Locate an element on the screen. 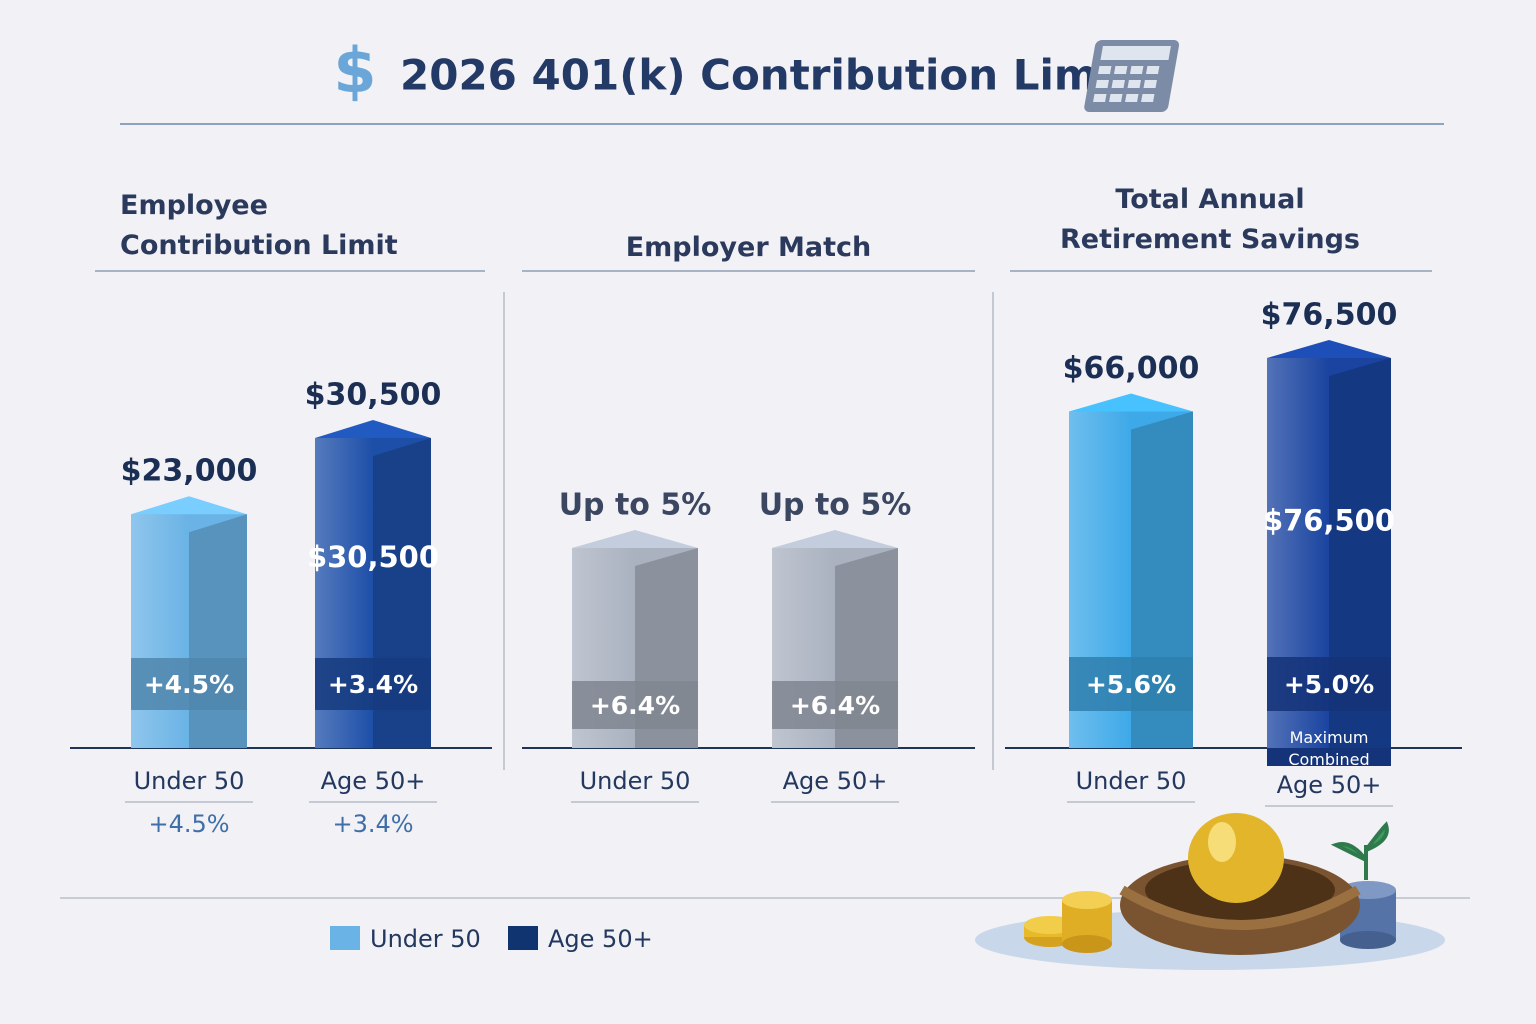 This screenshot has height=1024, width=1536. nest-egg-illustration is located at coordinates (1210, 891).